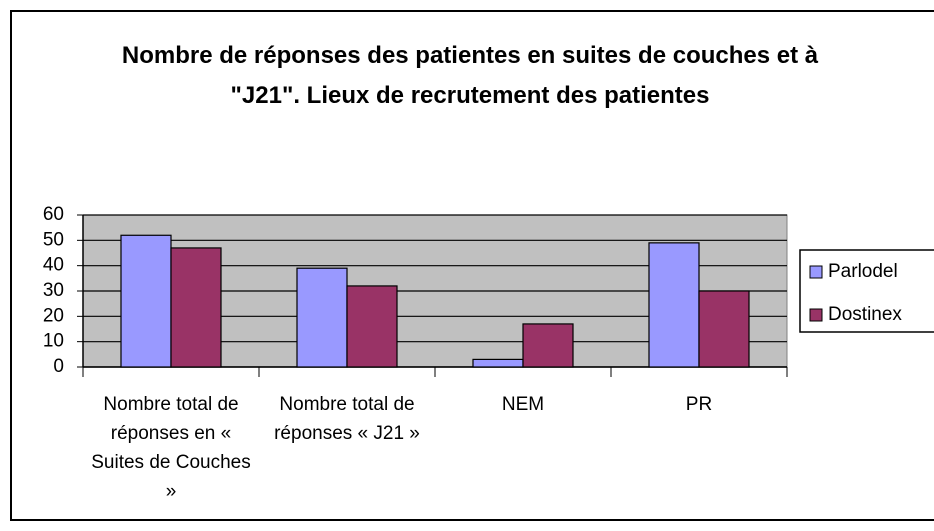 The image size is (934, 531). What do you see at coordinates (523, 404) in the screenshot?
I see `x-tick-label: NEM` at bounding box center [523, 404].